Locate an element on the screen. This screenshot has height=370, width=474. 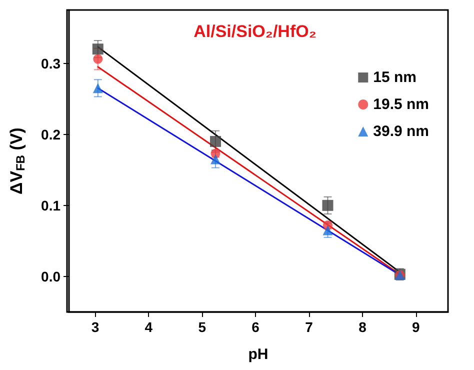
x-tick-label: 8 is located at coordinates (362, 327).